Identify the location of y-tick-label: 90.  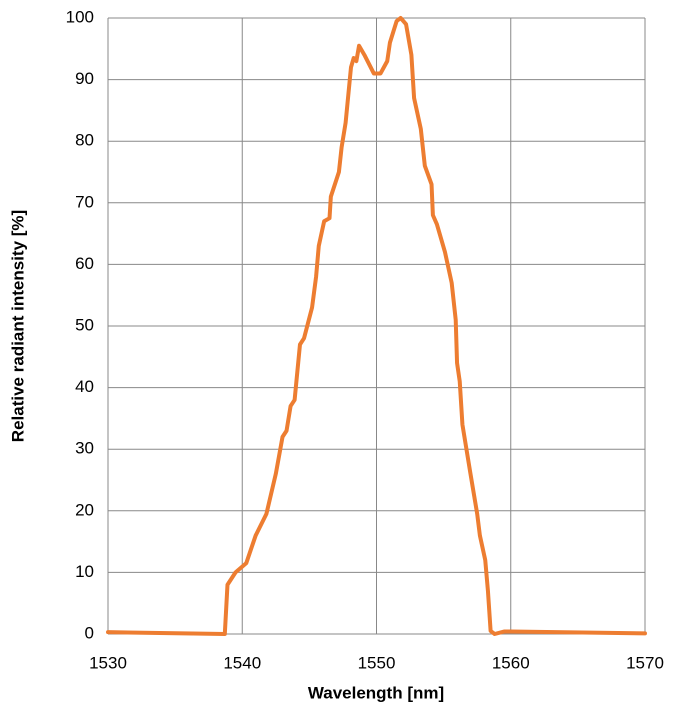
(84, 78).